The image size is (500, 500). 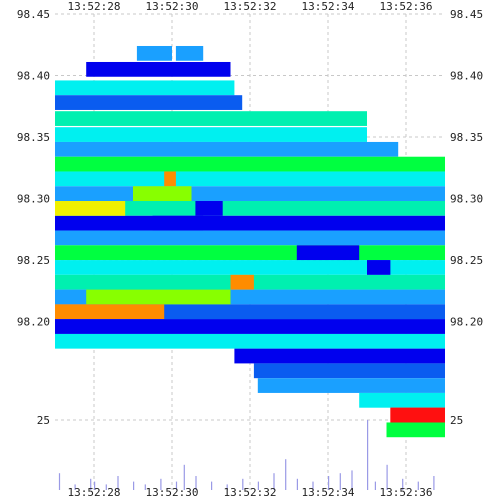 What do you see at coordinates (33, 137) in the screenshot?
I see `price-tick-label-left: 98.35` at bounding box center [33, 137].